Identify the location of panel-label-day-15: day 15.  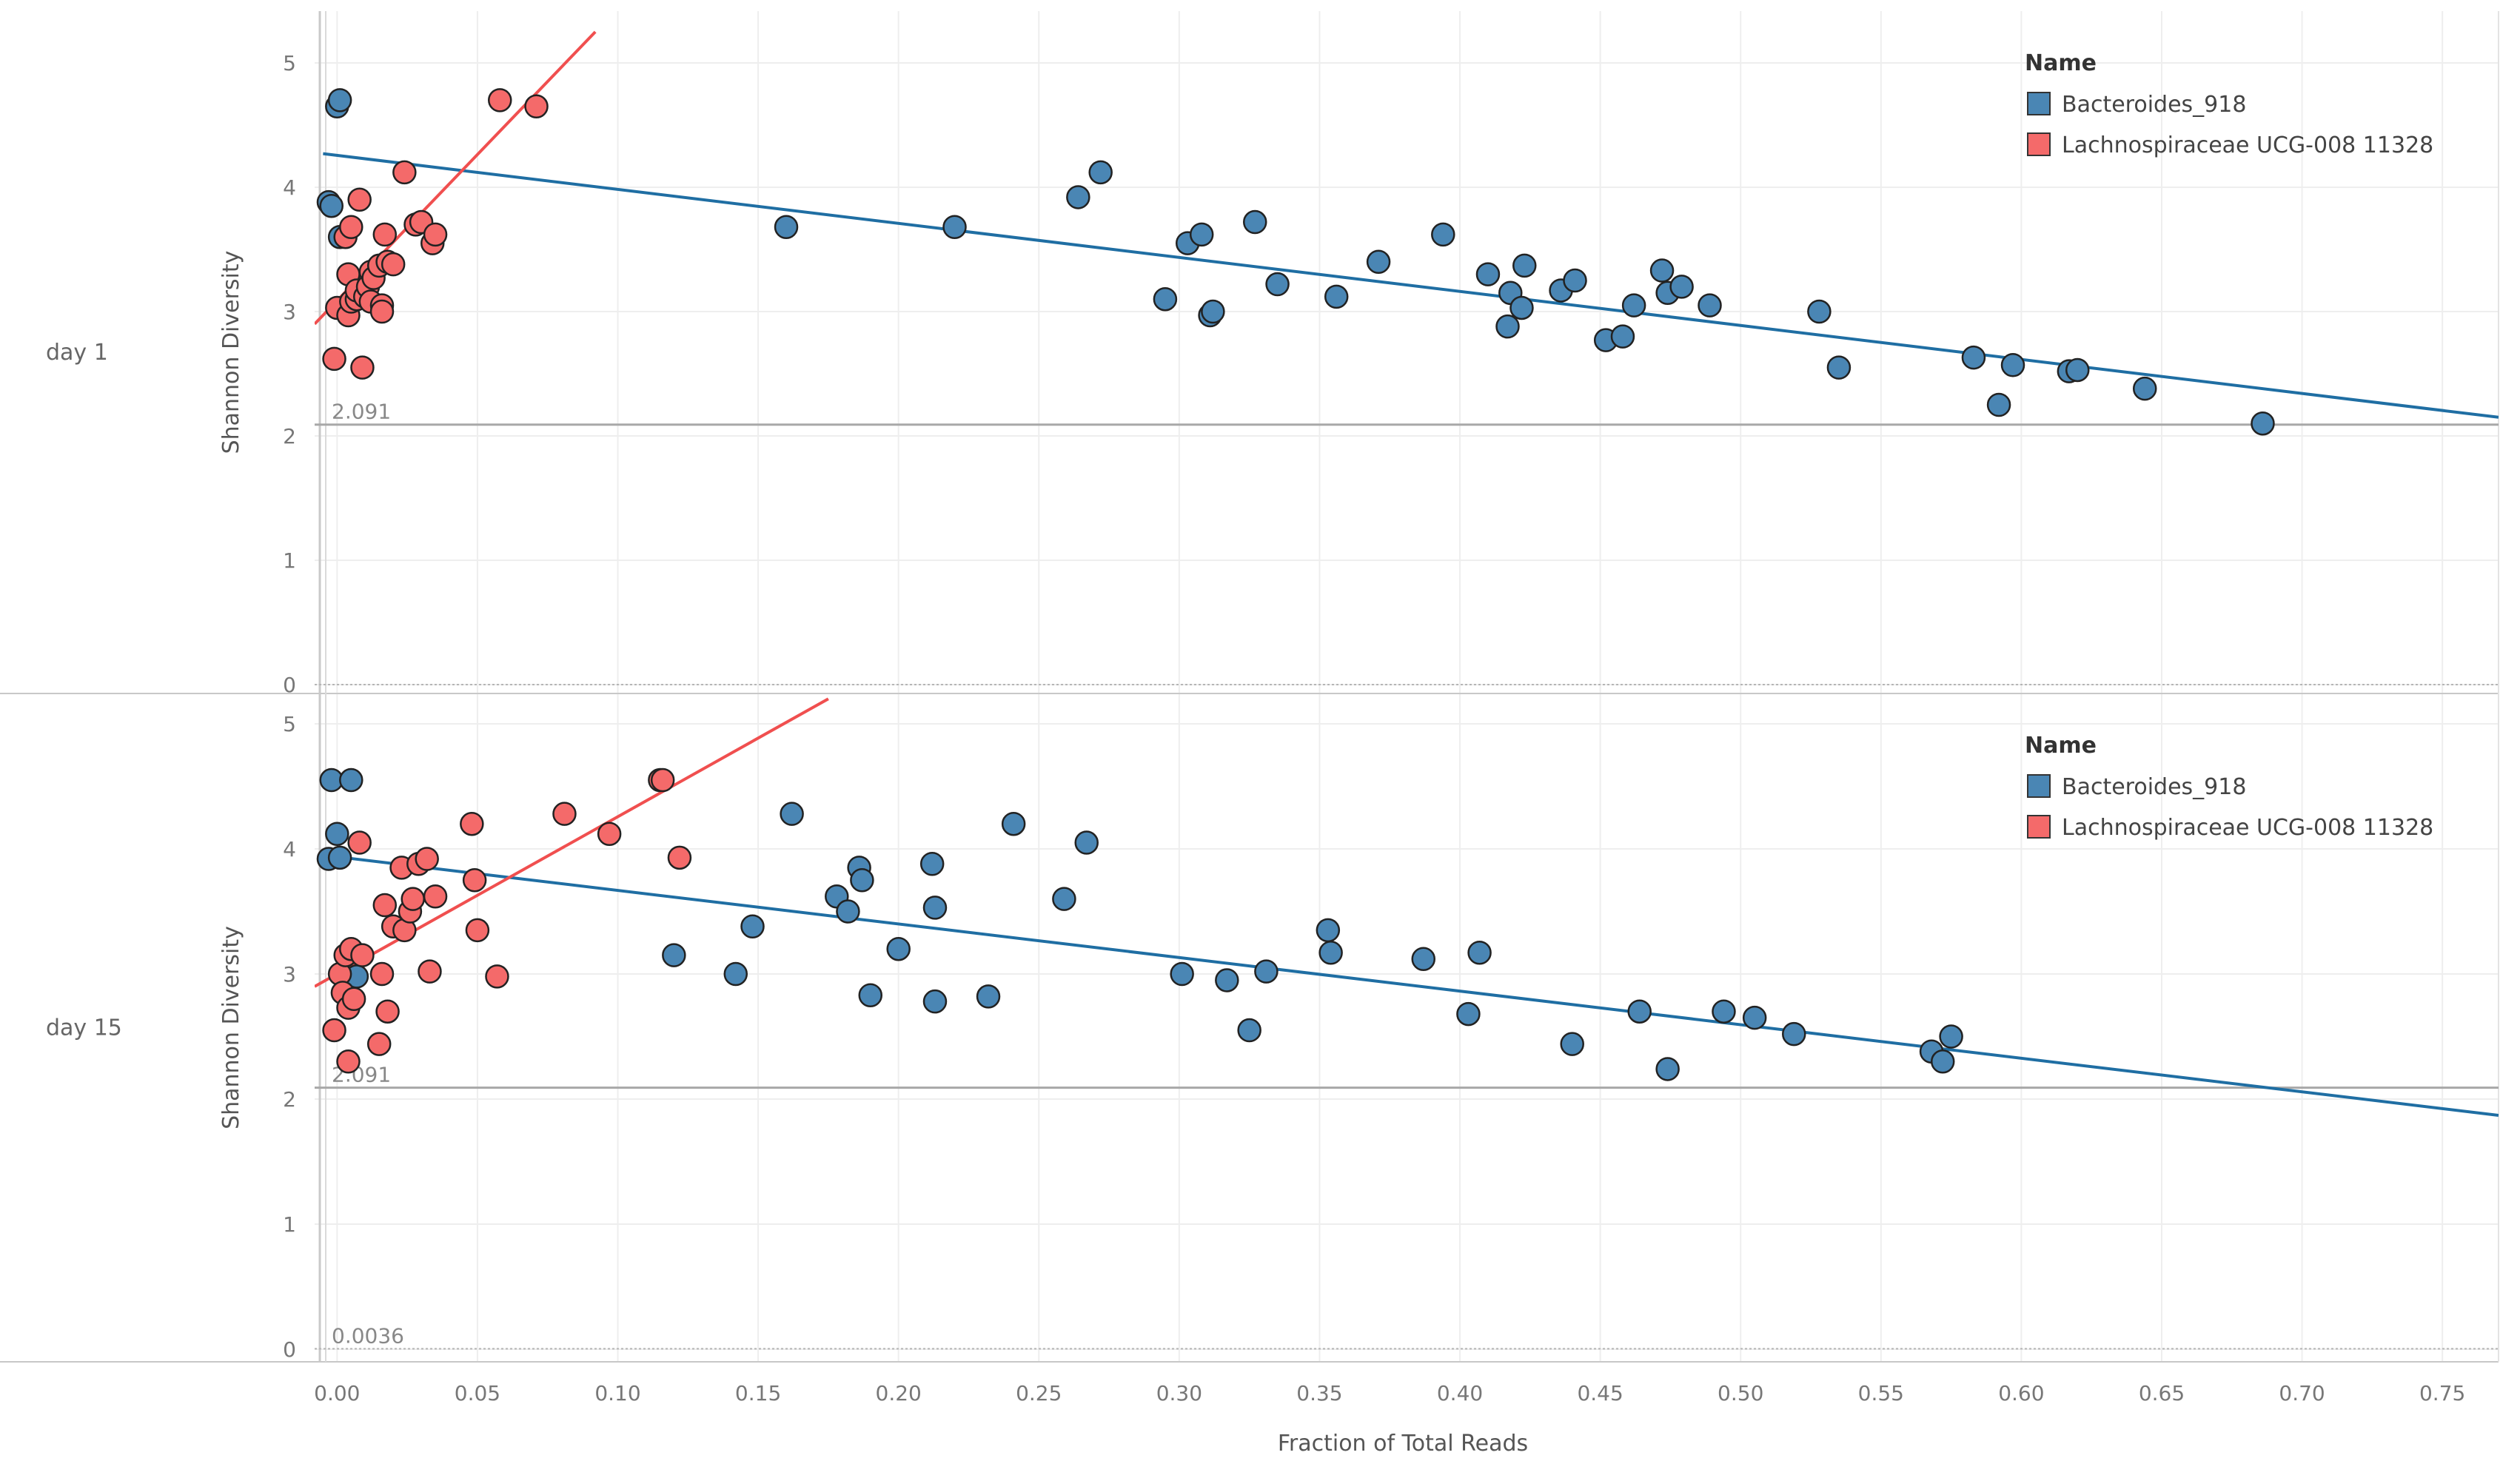
(84, 1028).